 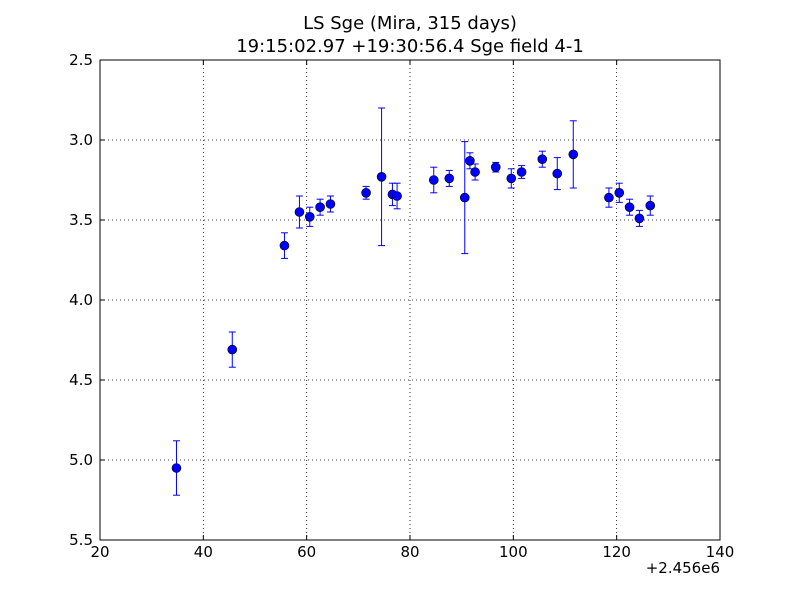 What do you see at coordinates (616, 552) in the screenshot?
I see `x-tick-label: 120` at bounding box center [616, 552].